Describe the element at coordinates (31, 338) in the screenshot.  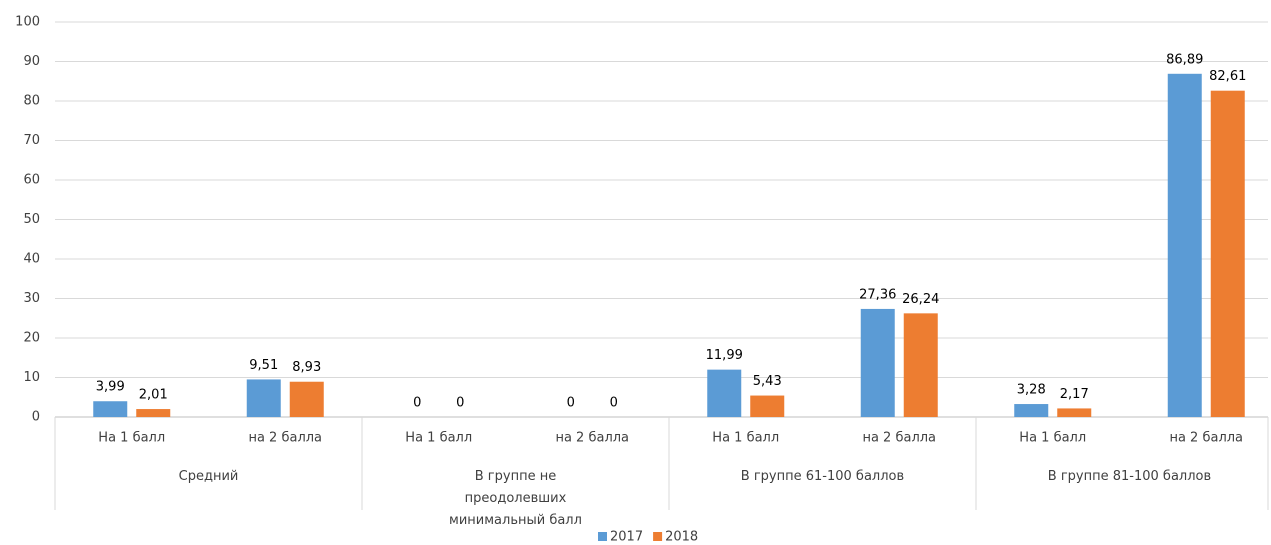
I see `y-tick-label: 20` at that location.